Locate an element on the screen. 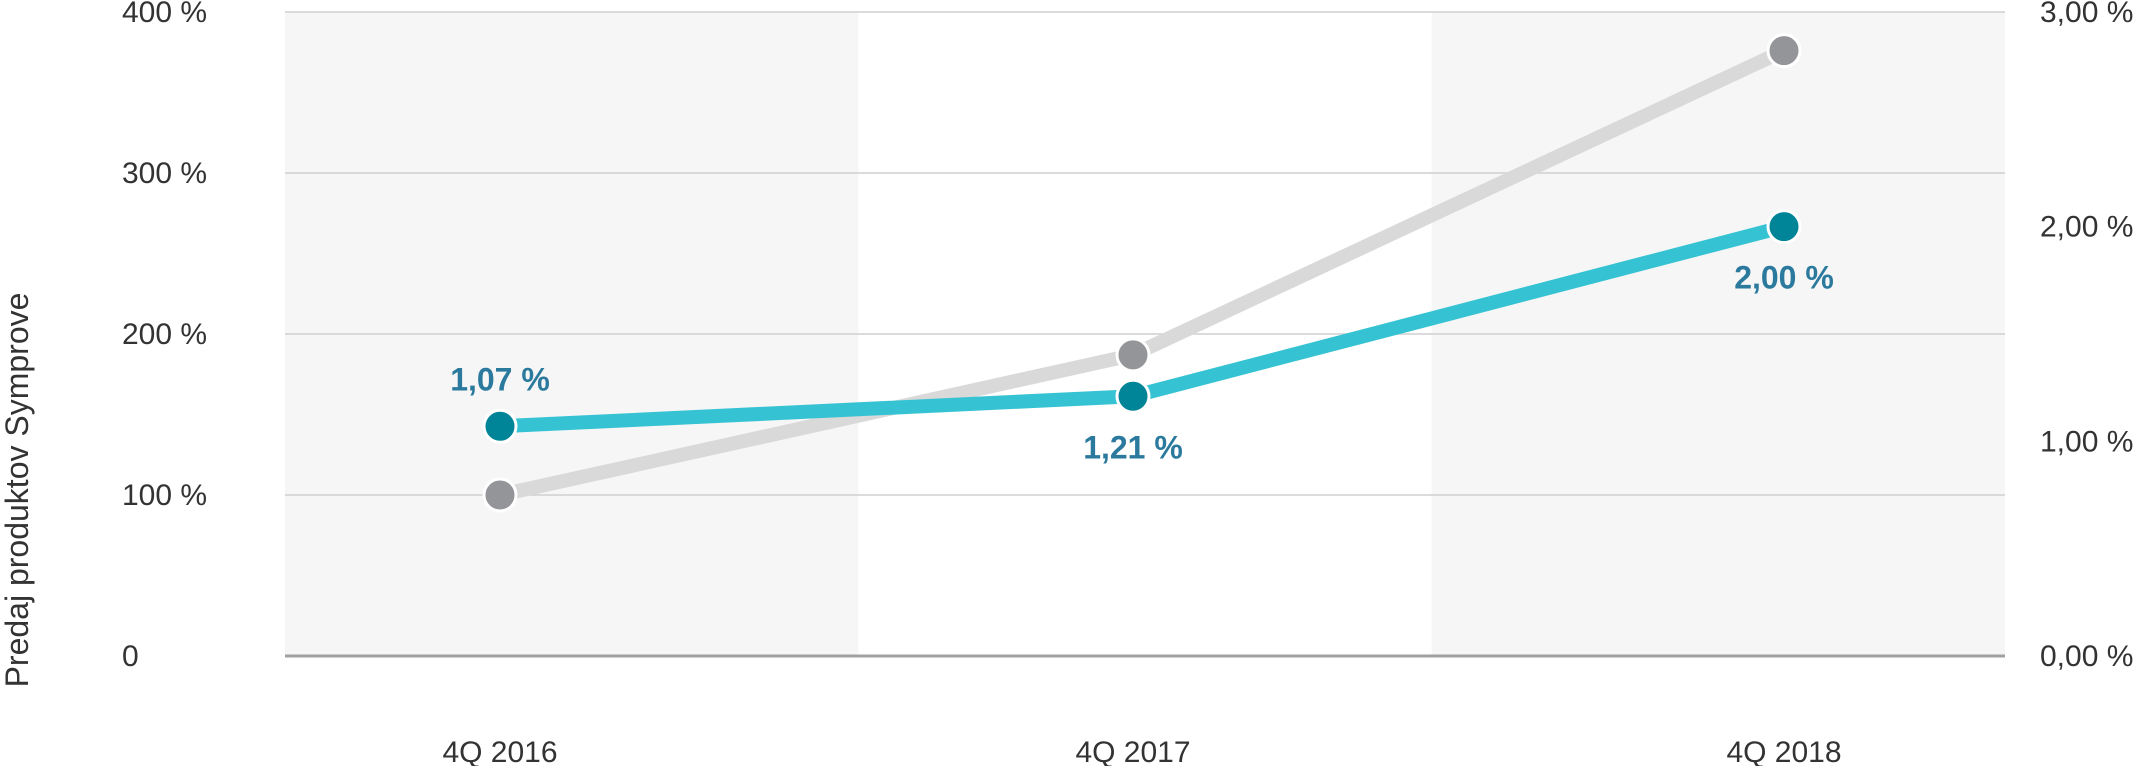 The height and width of the screenshot is (766, 2140). left-axis-tick-label: 0 is located at coordinates (130, 656).